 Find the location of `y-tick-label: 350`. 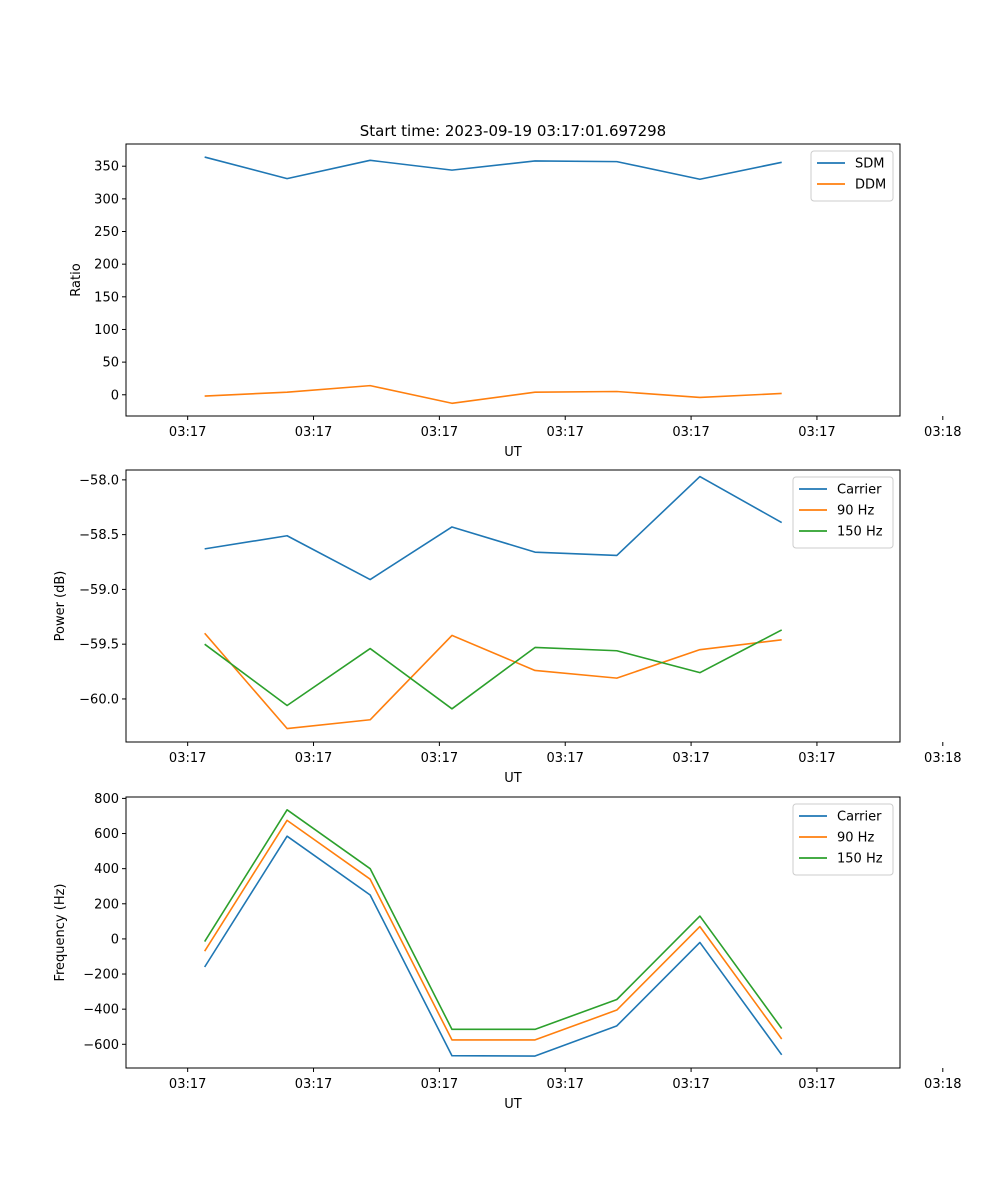

y-tick-label: 350 is located at coordinates (106, 167).